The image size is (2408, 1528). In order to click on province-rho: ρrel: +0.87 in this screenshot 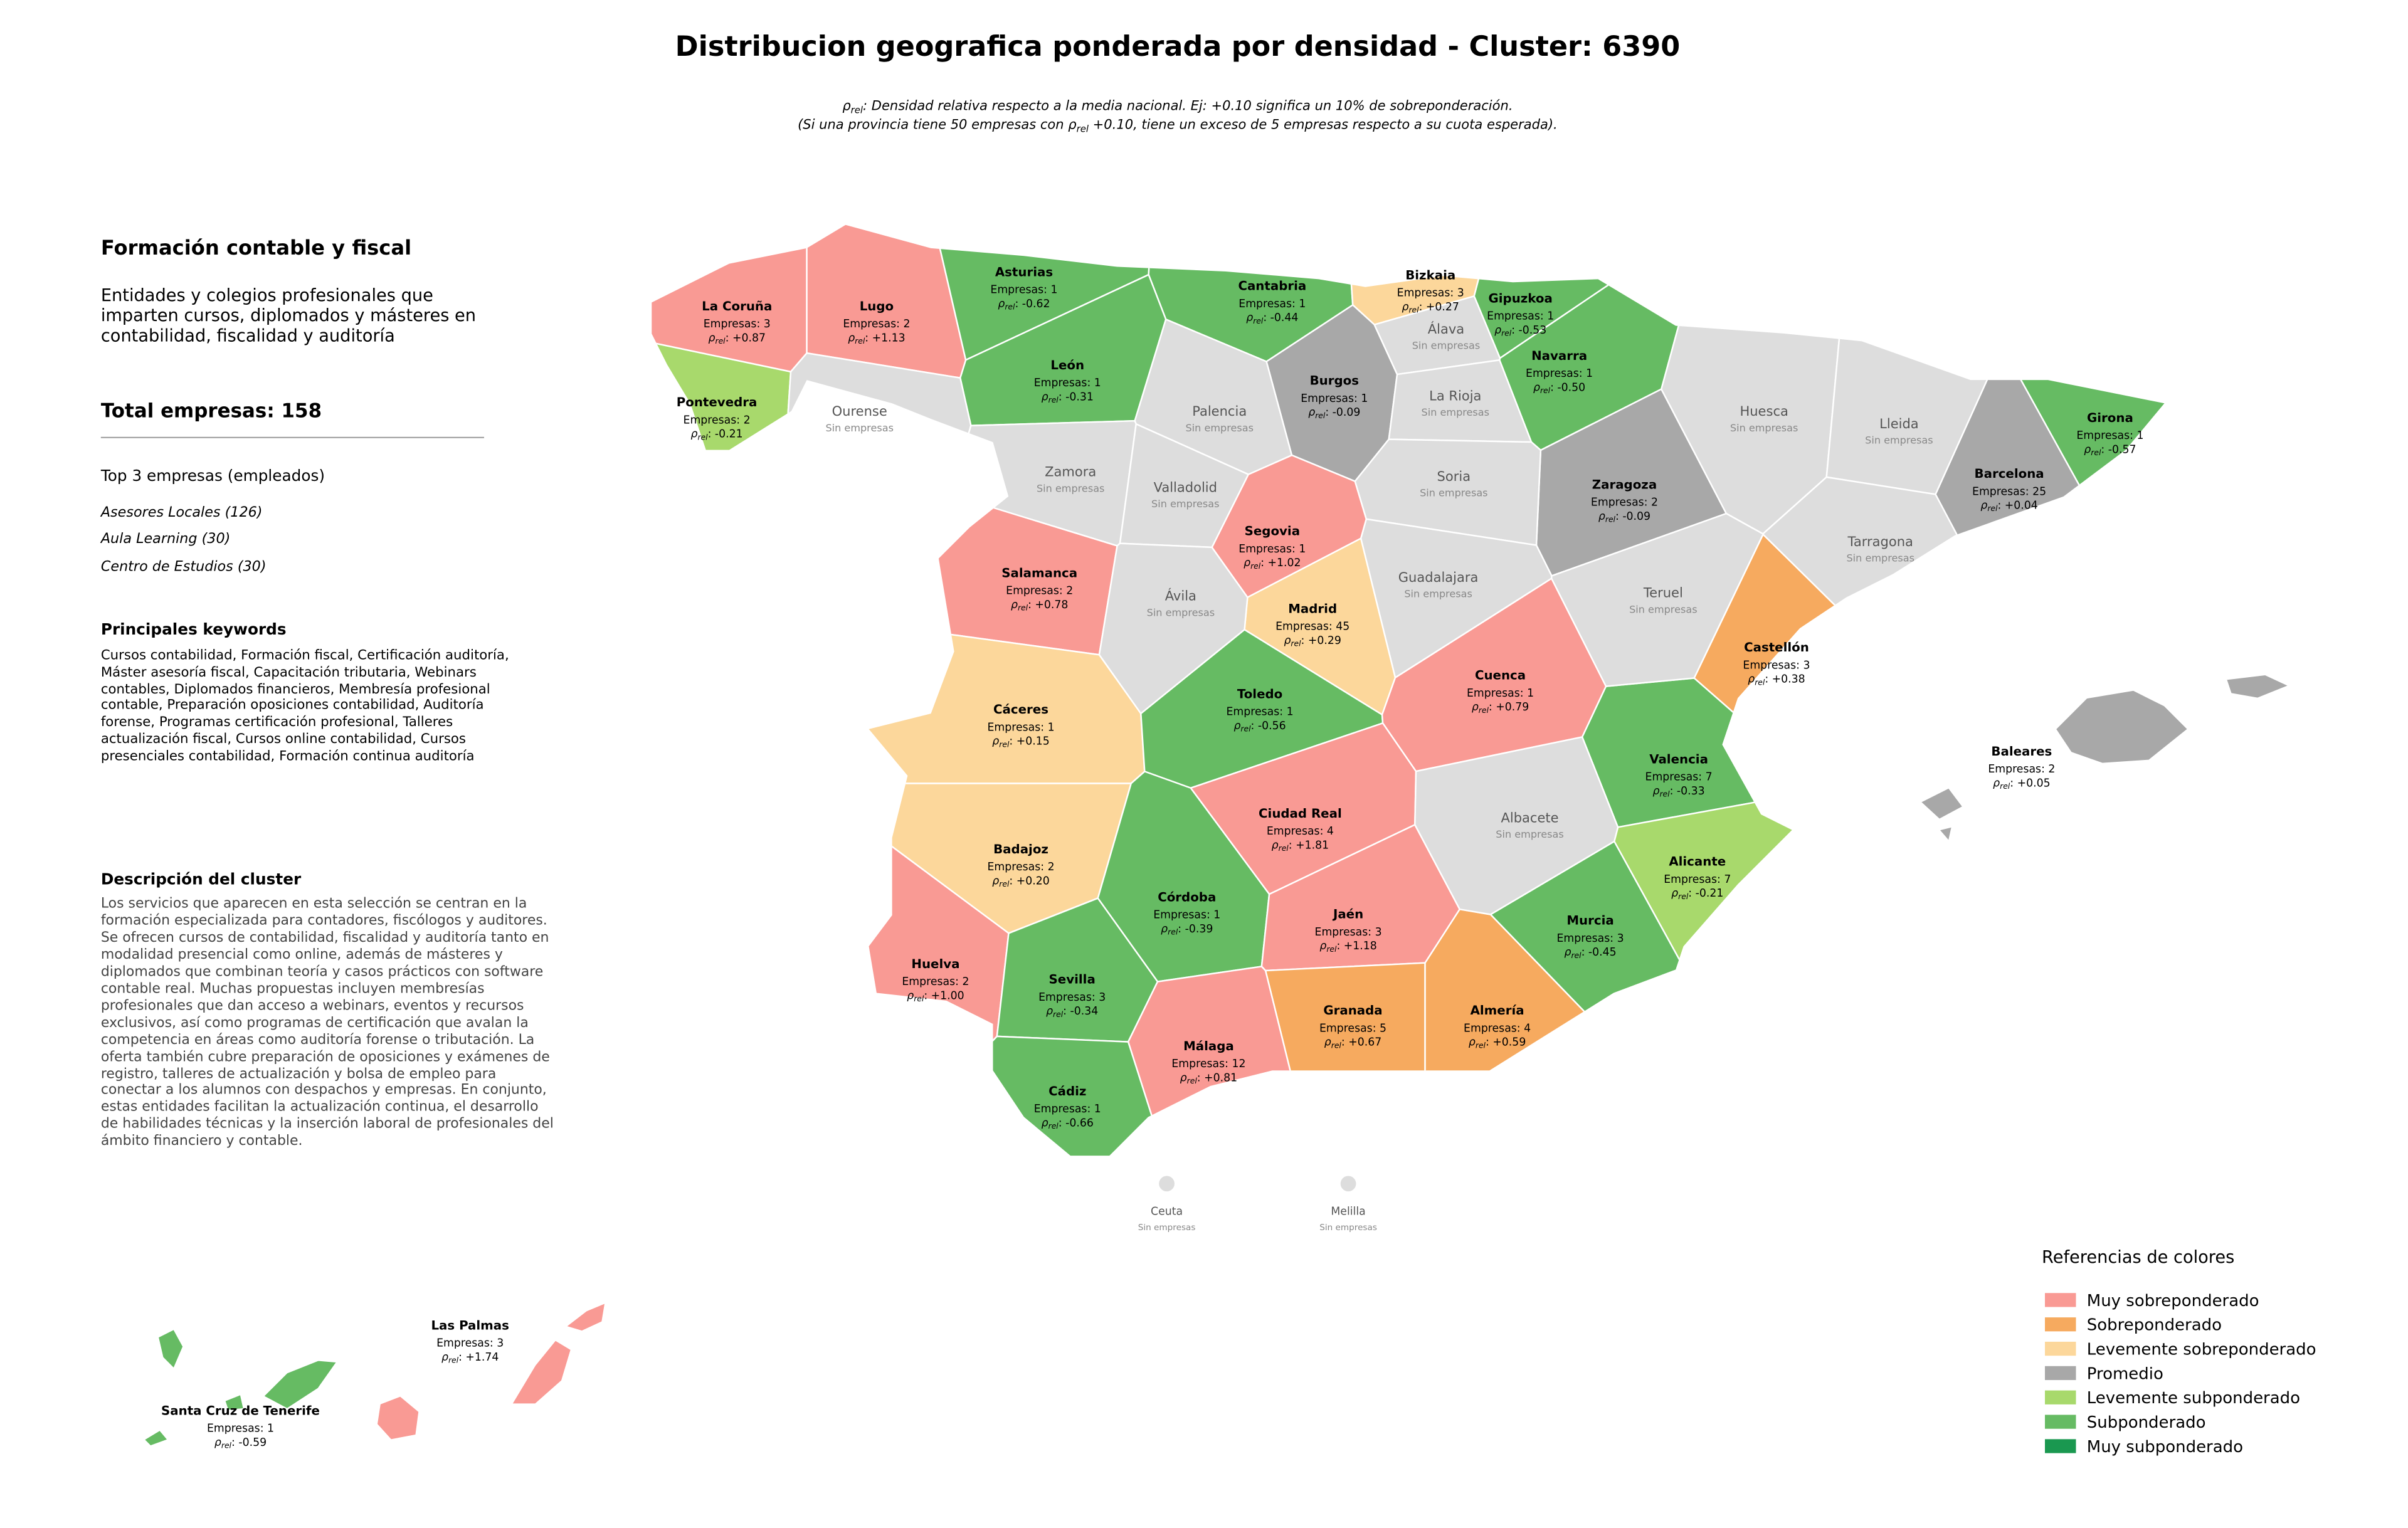, I will do `click(737, 338)`.